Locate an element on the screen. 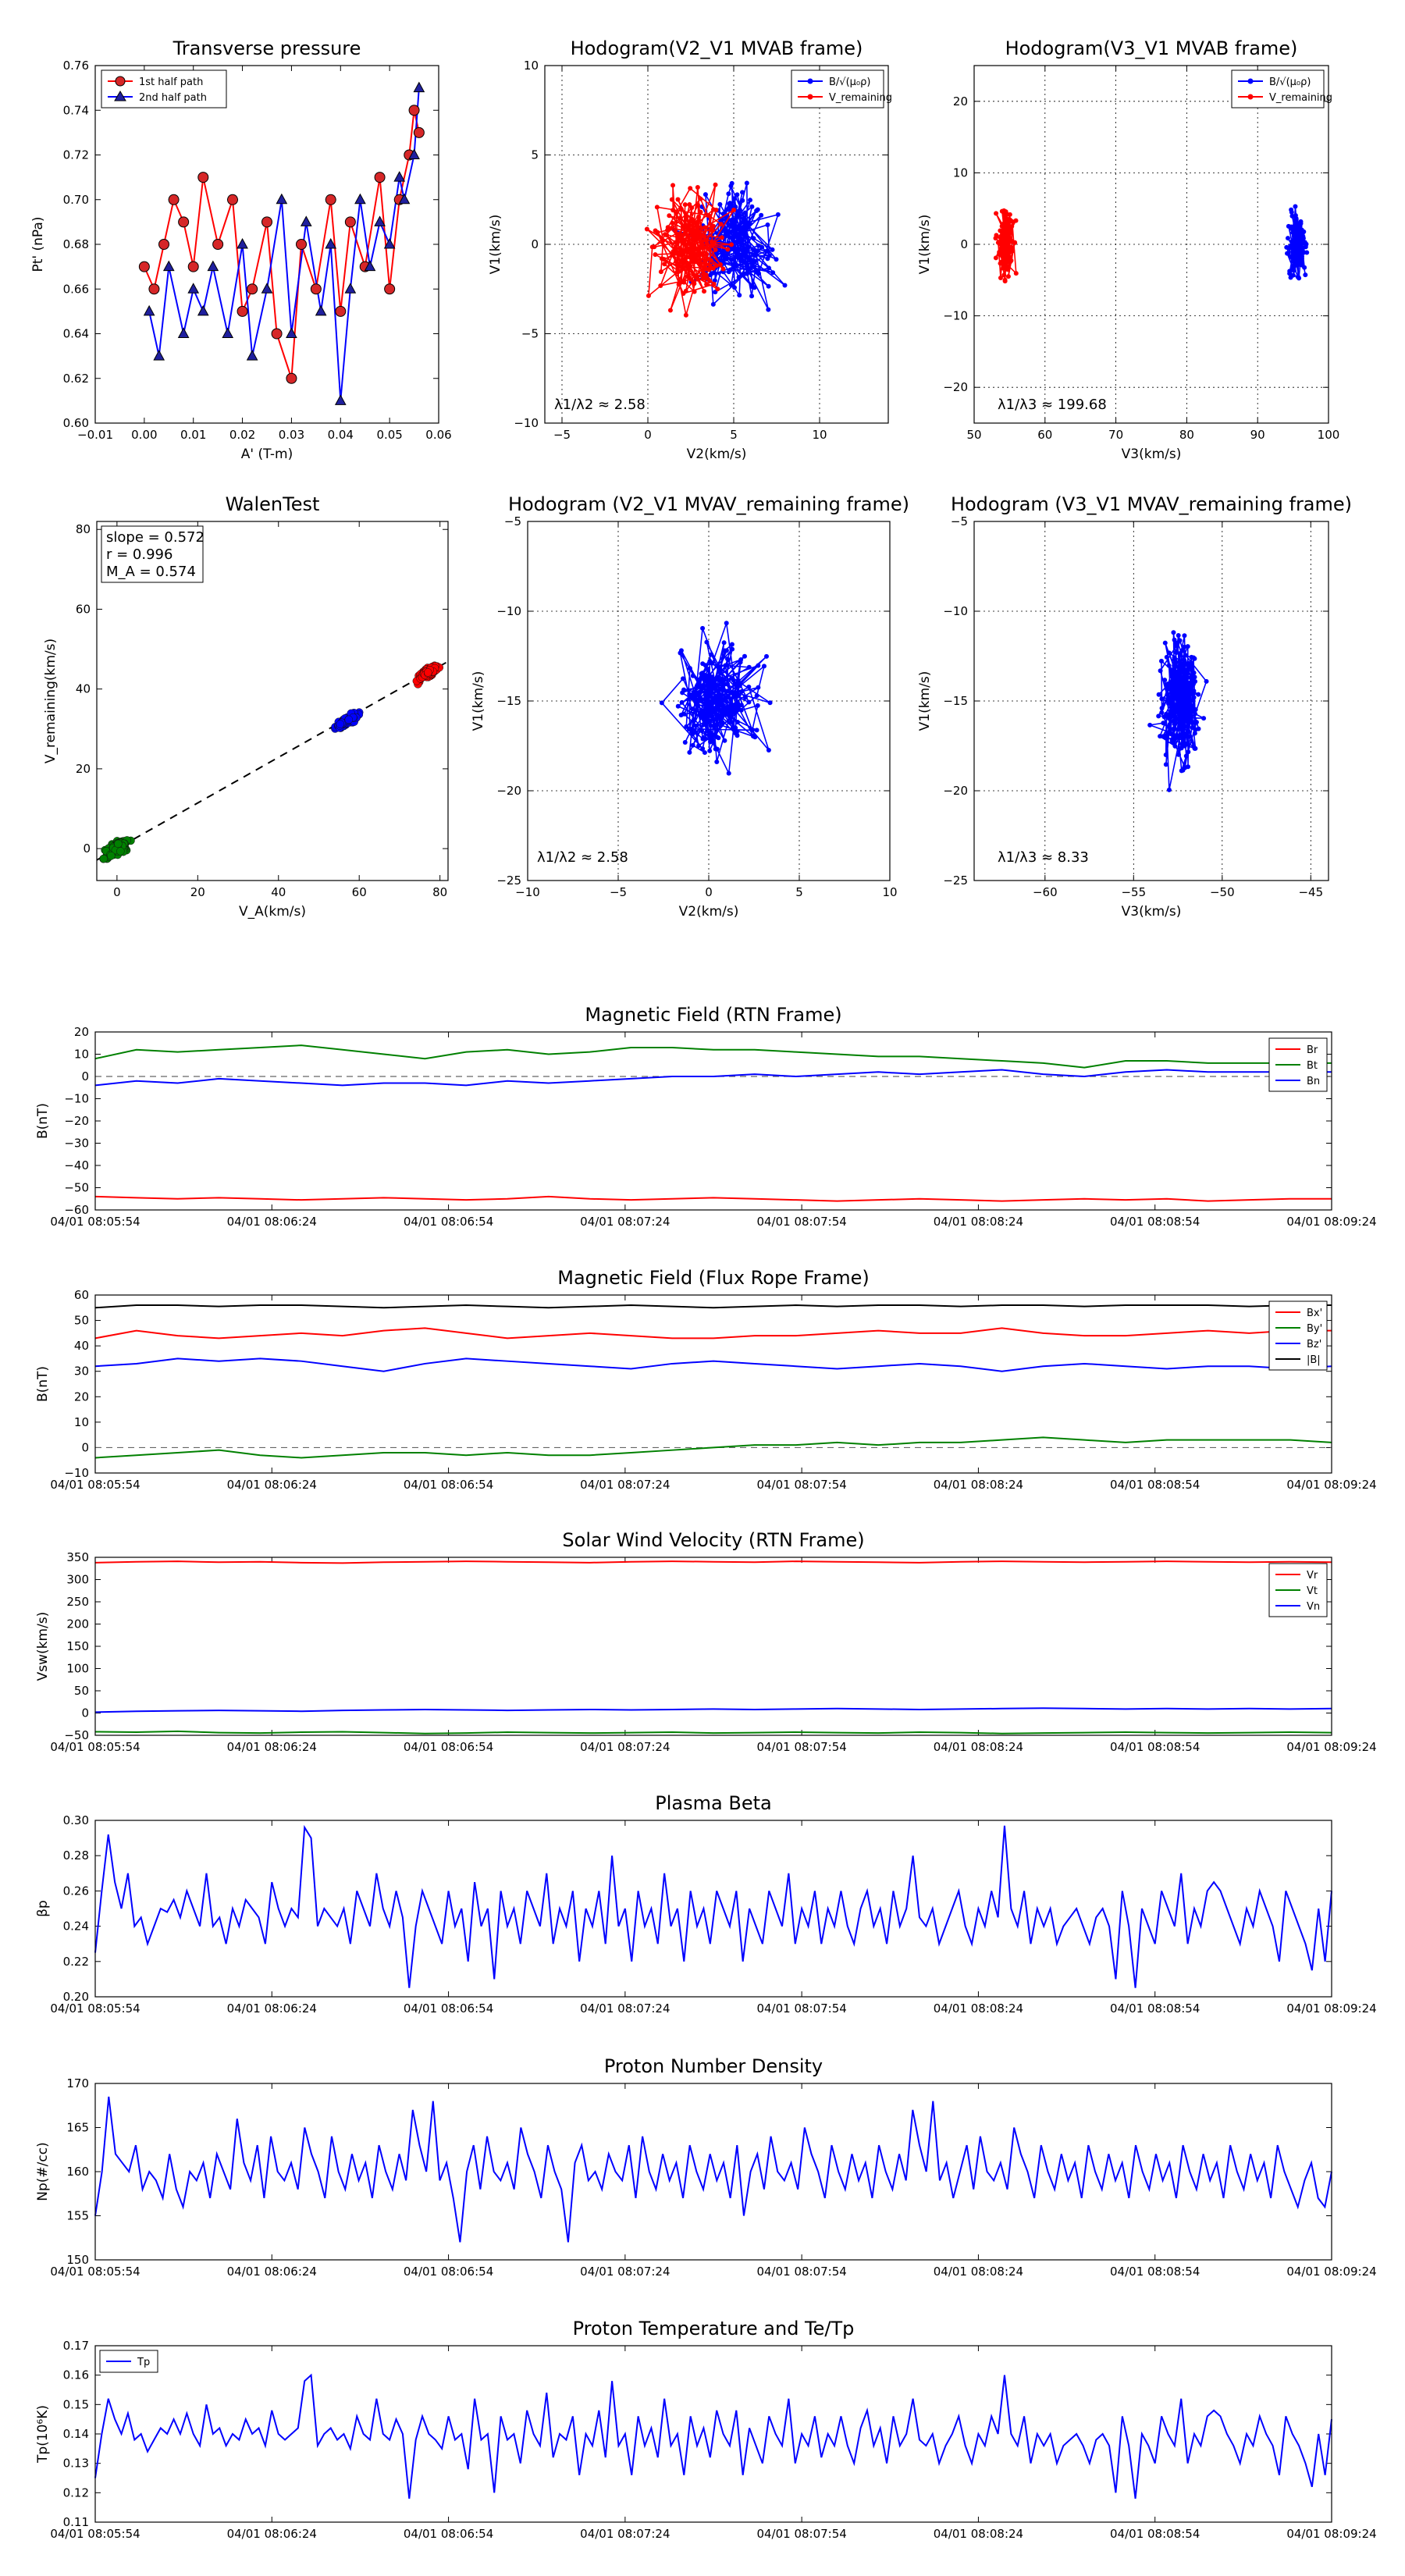 The height and width of the screenshot is (2576, 1405). x-tick-label: 80 is located at coordinates (440, 892).